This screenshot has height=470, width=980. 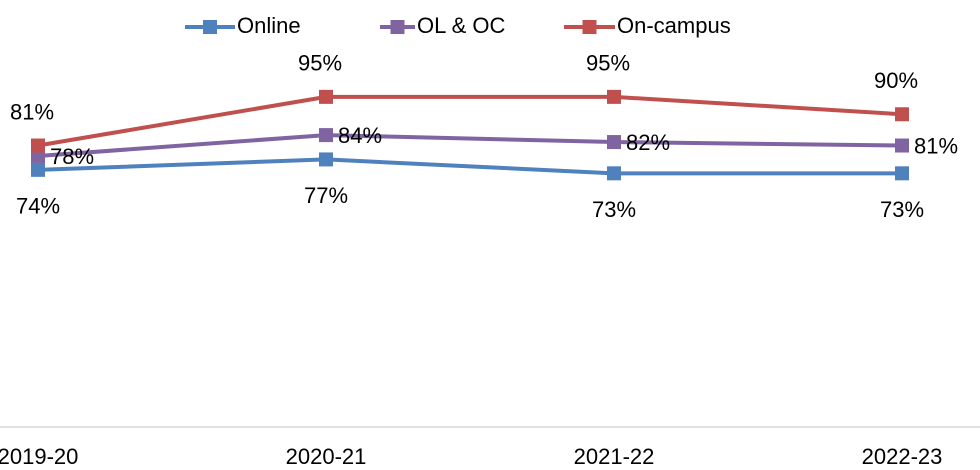 I want to click on data-label: 78%, so click(x=72, y=156).